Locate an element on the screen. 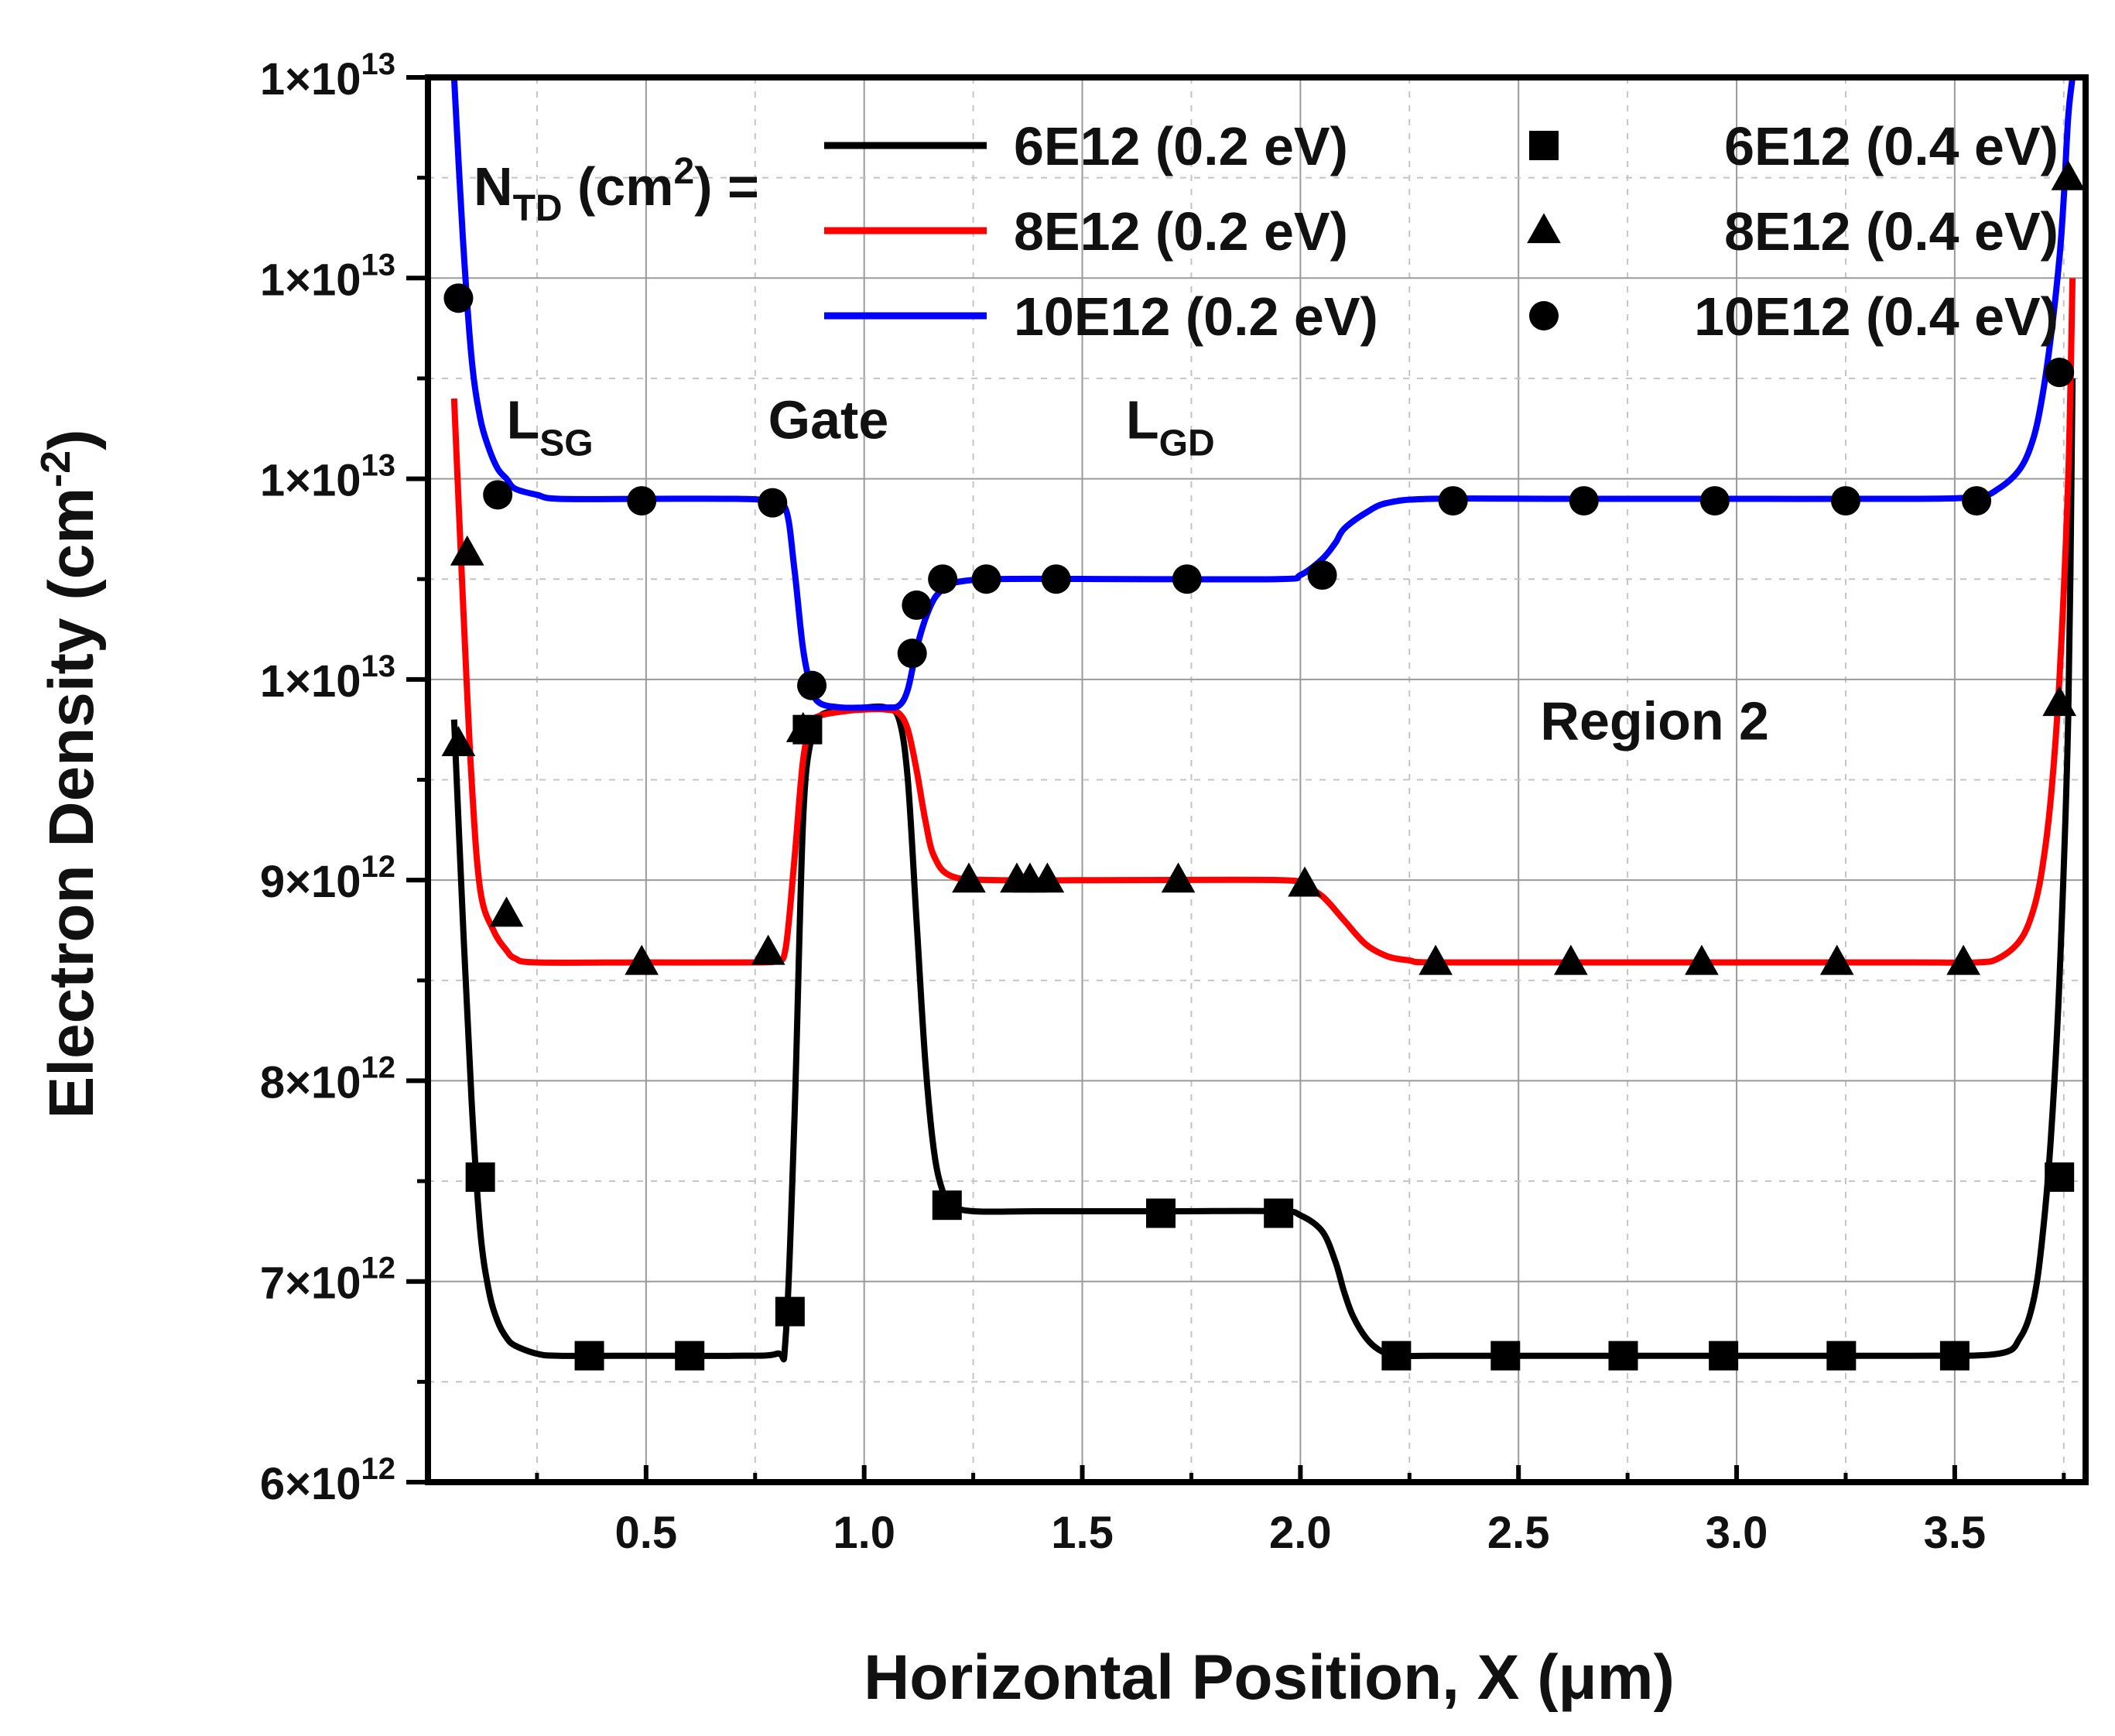  annotation-main: Gate is located at coordinates (828, 420).